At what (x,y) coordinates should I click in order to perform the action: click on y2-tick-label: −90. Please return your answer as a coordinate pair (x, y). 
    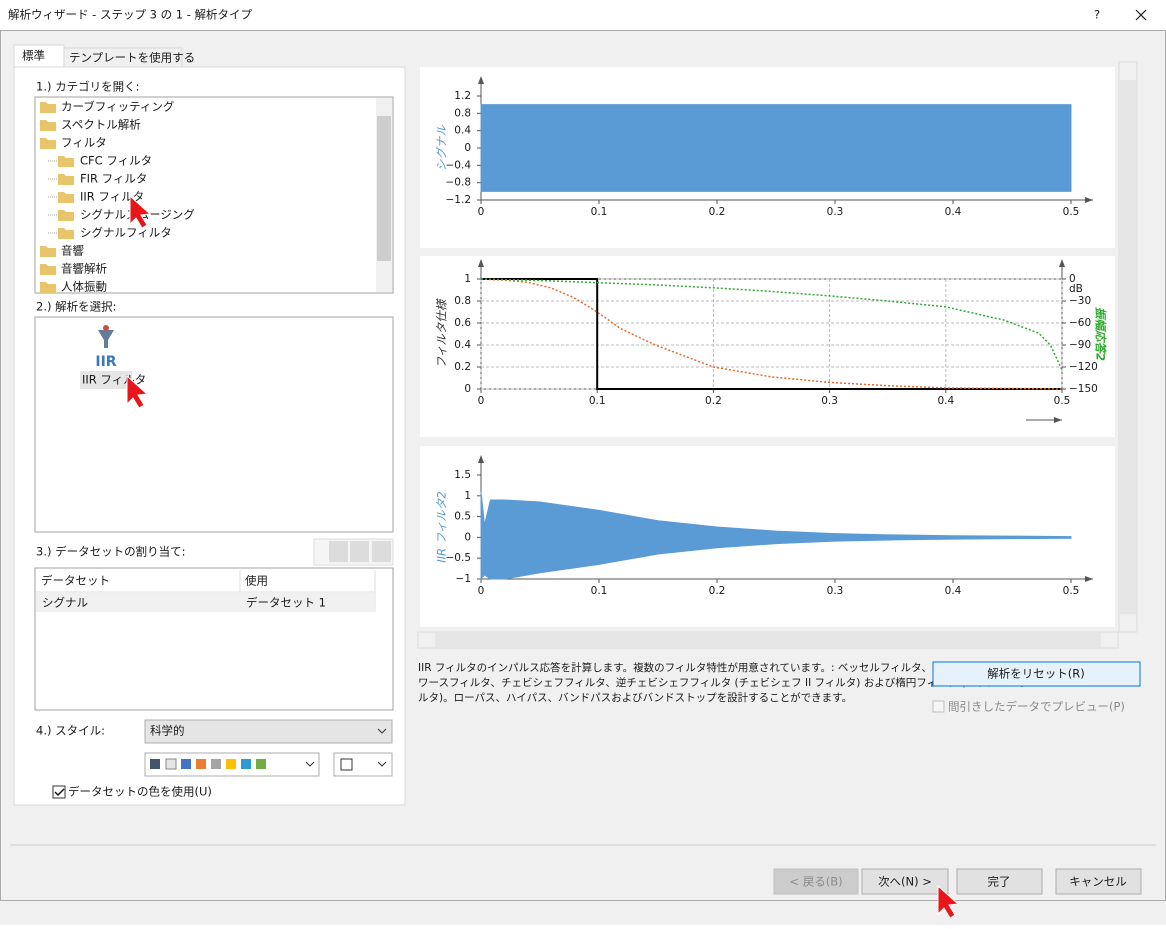
    Looking at the image, I should click on (1080, 345).